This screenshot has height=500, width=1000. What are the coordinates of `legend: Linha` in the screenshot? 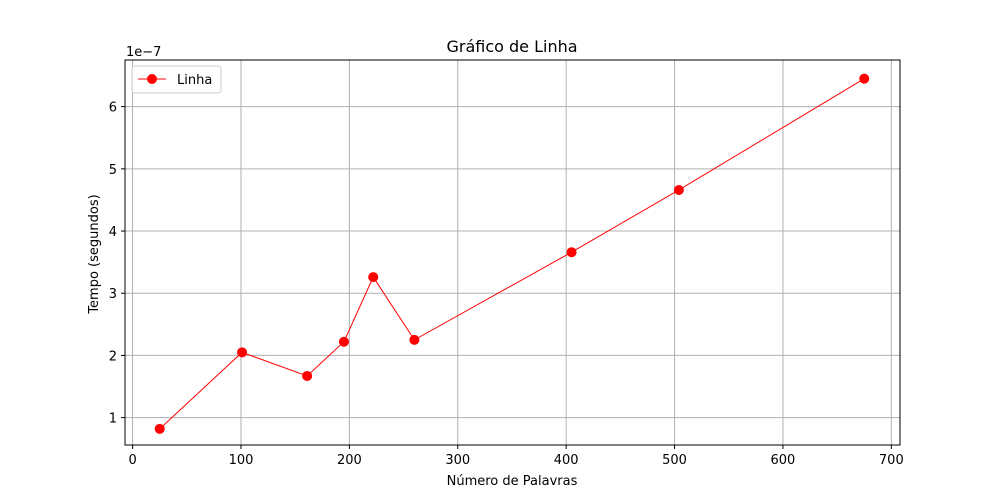 It's located at (176, 79).